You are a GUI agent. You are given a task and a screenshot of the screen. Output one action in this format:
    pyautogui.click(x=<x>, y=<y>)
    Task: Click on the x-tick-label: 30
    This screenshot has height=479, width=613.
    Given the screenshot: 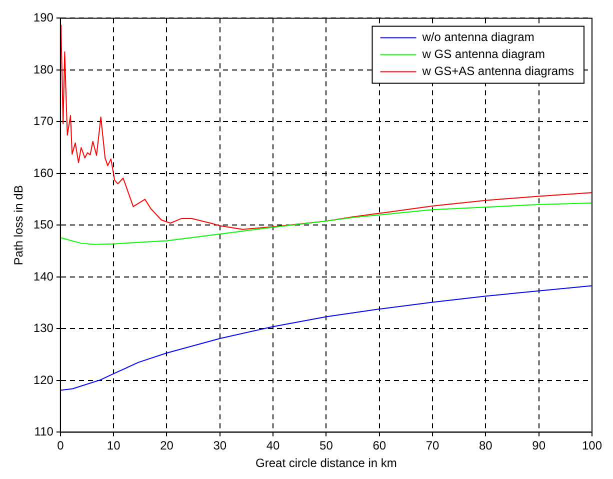 What is the action you would take?
    pyautogui.click(x=220, y=445)
    